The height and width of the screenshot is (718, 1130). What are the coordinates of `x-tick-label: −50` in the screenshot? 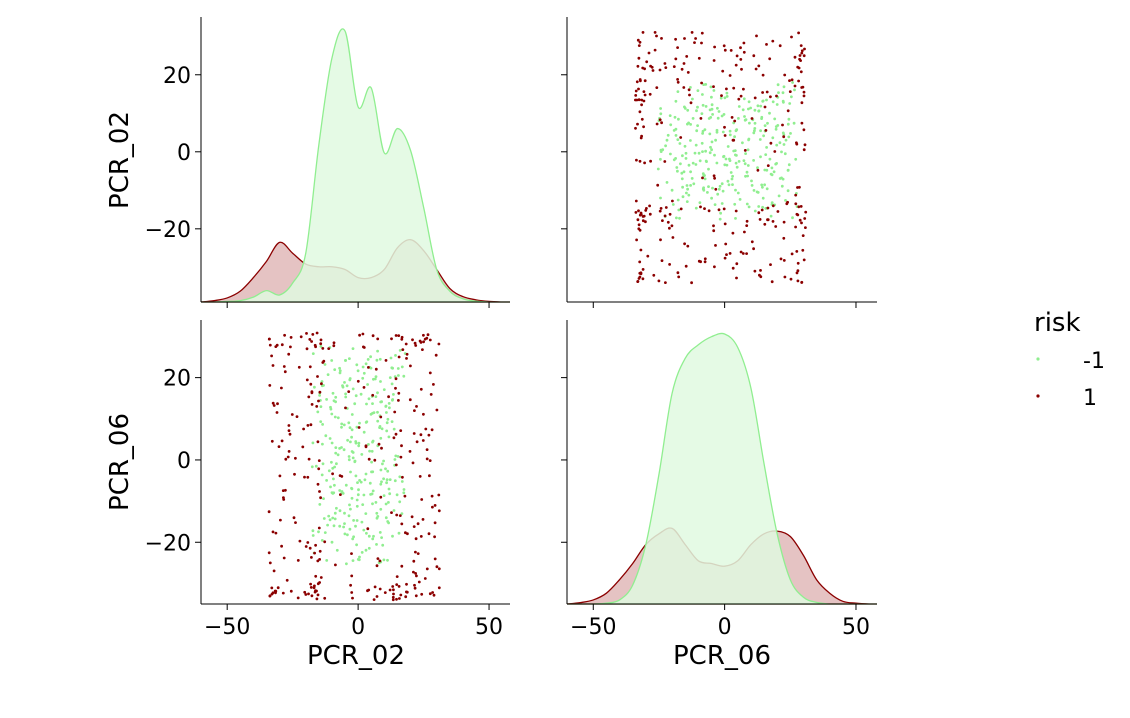 It's located at (227, 627).